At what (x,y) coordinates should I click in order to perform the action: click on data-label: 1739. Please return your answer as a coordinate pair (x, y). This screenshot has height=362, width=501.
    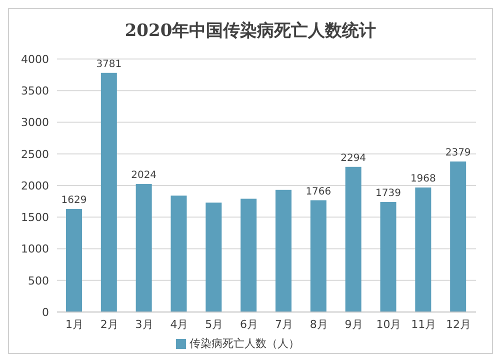
    Looking at the image, I should click on (388, 194).